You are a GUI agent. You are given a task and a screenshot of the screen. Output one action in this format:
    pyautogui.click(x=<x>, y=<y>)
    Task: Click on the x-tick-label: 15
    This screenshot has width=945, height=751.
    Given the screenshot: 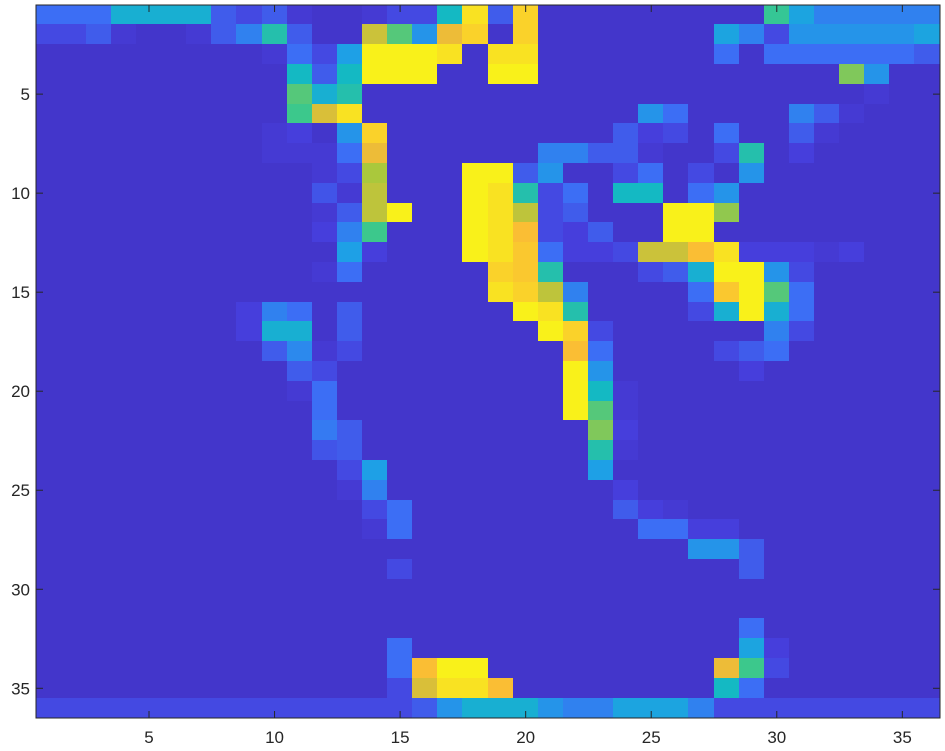 What is the action you would take?
    pyautogui.click(x=400, y=737)
    